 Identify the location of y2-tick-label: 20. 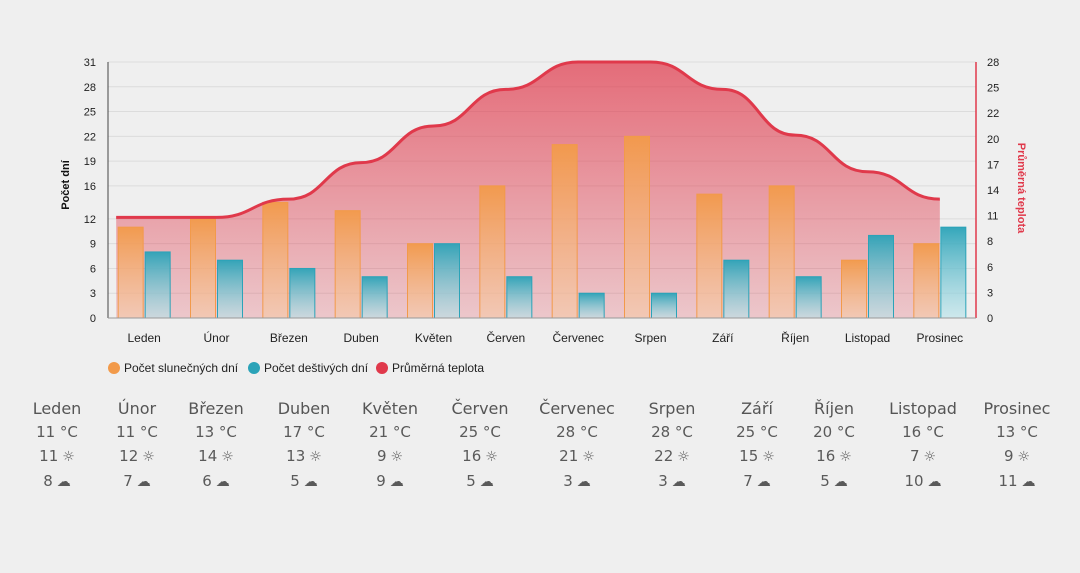
(993, 140).